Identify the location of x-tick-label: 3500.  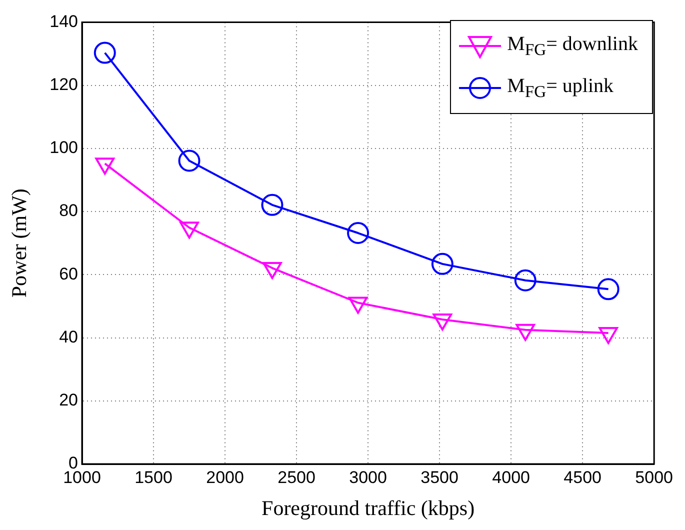
(439, 477).